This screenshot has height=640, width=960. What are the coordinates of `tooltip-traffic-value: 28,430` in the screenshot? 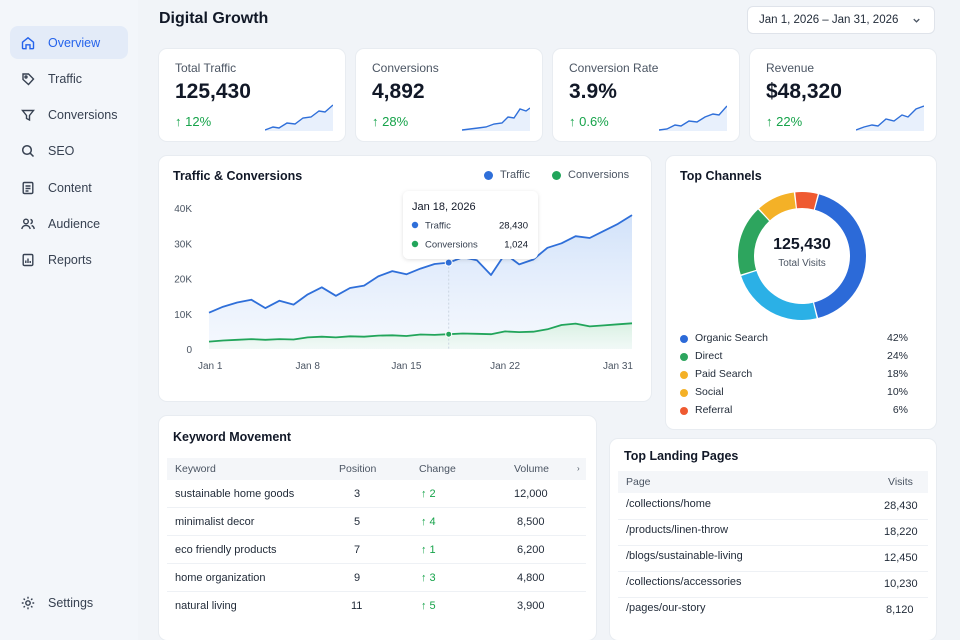 It's located at (513, 226).